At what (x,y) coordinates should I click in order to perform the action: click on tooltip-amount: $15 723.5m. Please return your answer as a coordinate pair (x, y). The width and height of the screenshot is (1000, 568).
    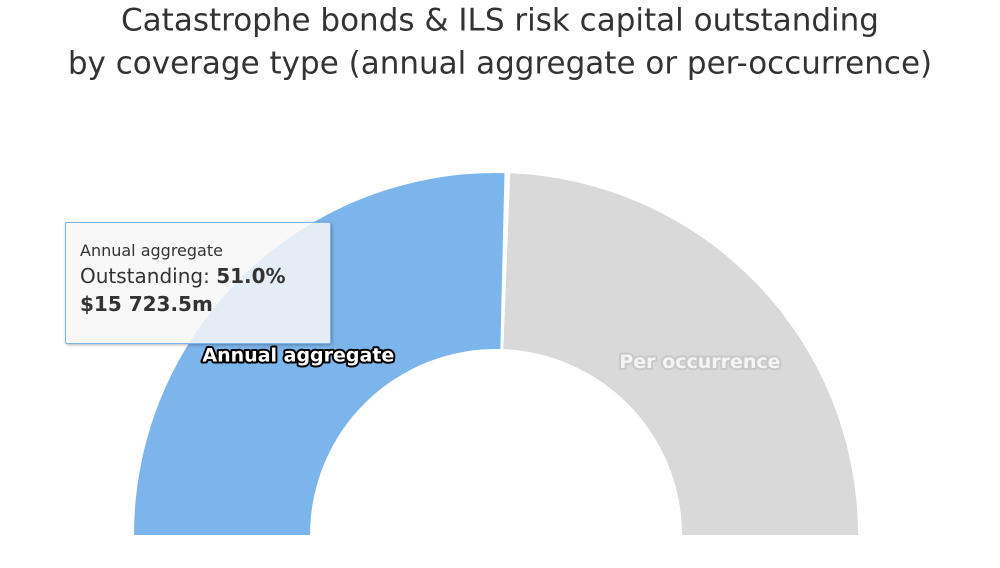
    Looking at the image, I should click on (146, 304).